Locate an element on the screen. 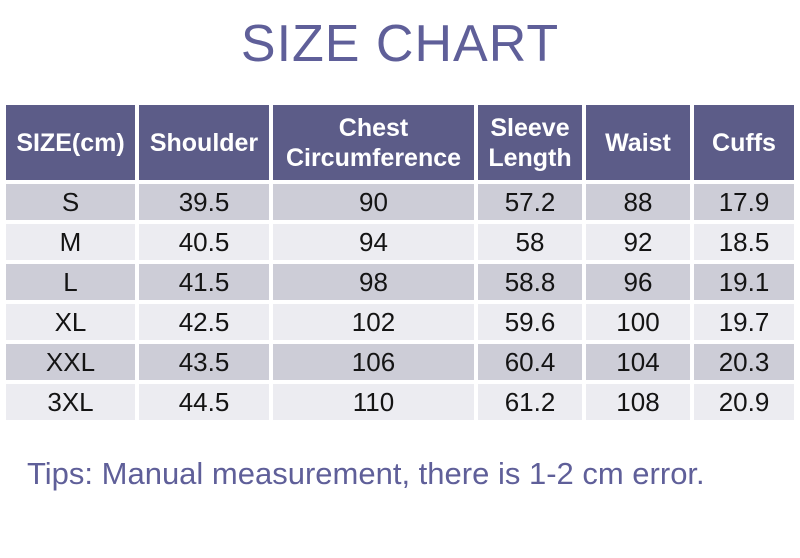 This screenshot has height=558, width=800. cell-shoulder: 39.5 is located at coordinates (205, 201).